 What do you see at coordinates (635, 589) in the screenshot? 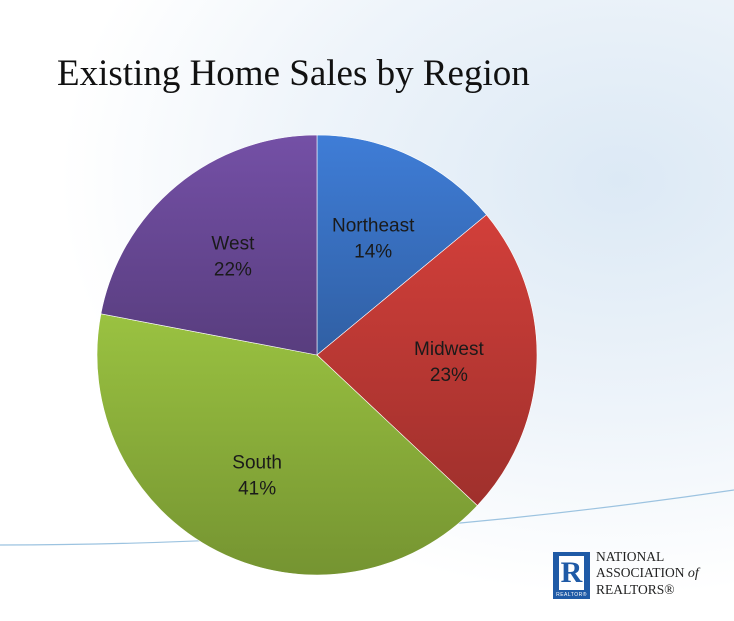
I see `logo-line-3: REALTORS®` at bounding box center [635, 589].